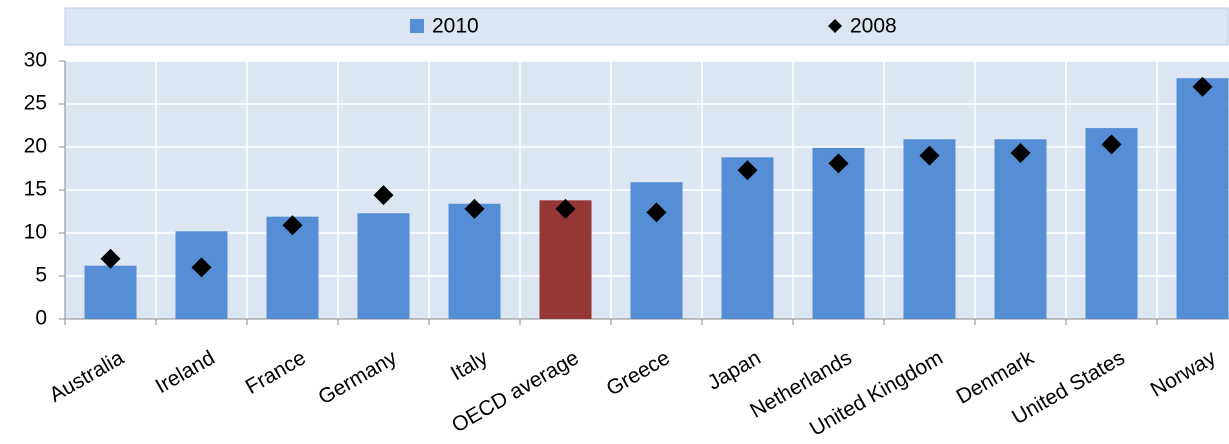  What do you see at coordinates (41, 318) in the screenshot?
I see `y-tick-label: 0` at bounding box center [41, 318].